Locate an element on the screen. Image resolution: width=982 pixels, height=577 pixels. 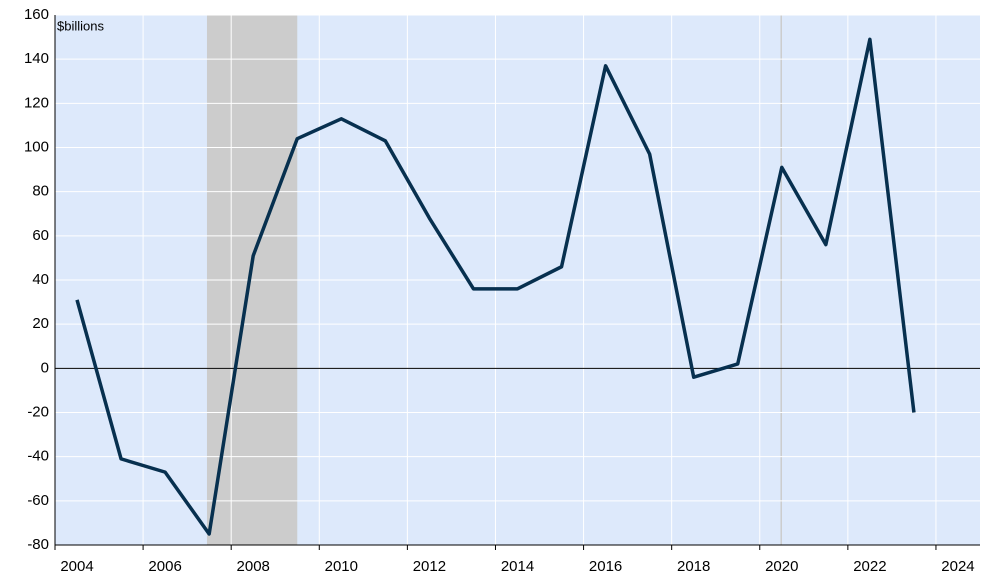
y-tick-label: 140 is located at coordinates (36, 58).